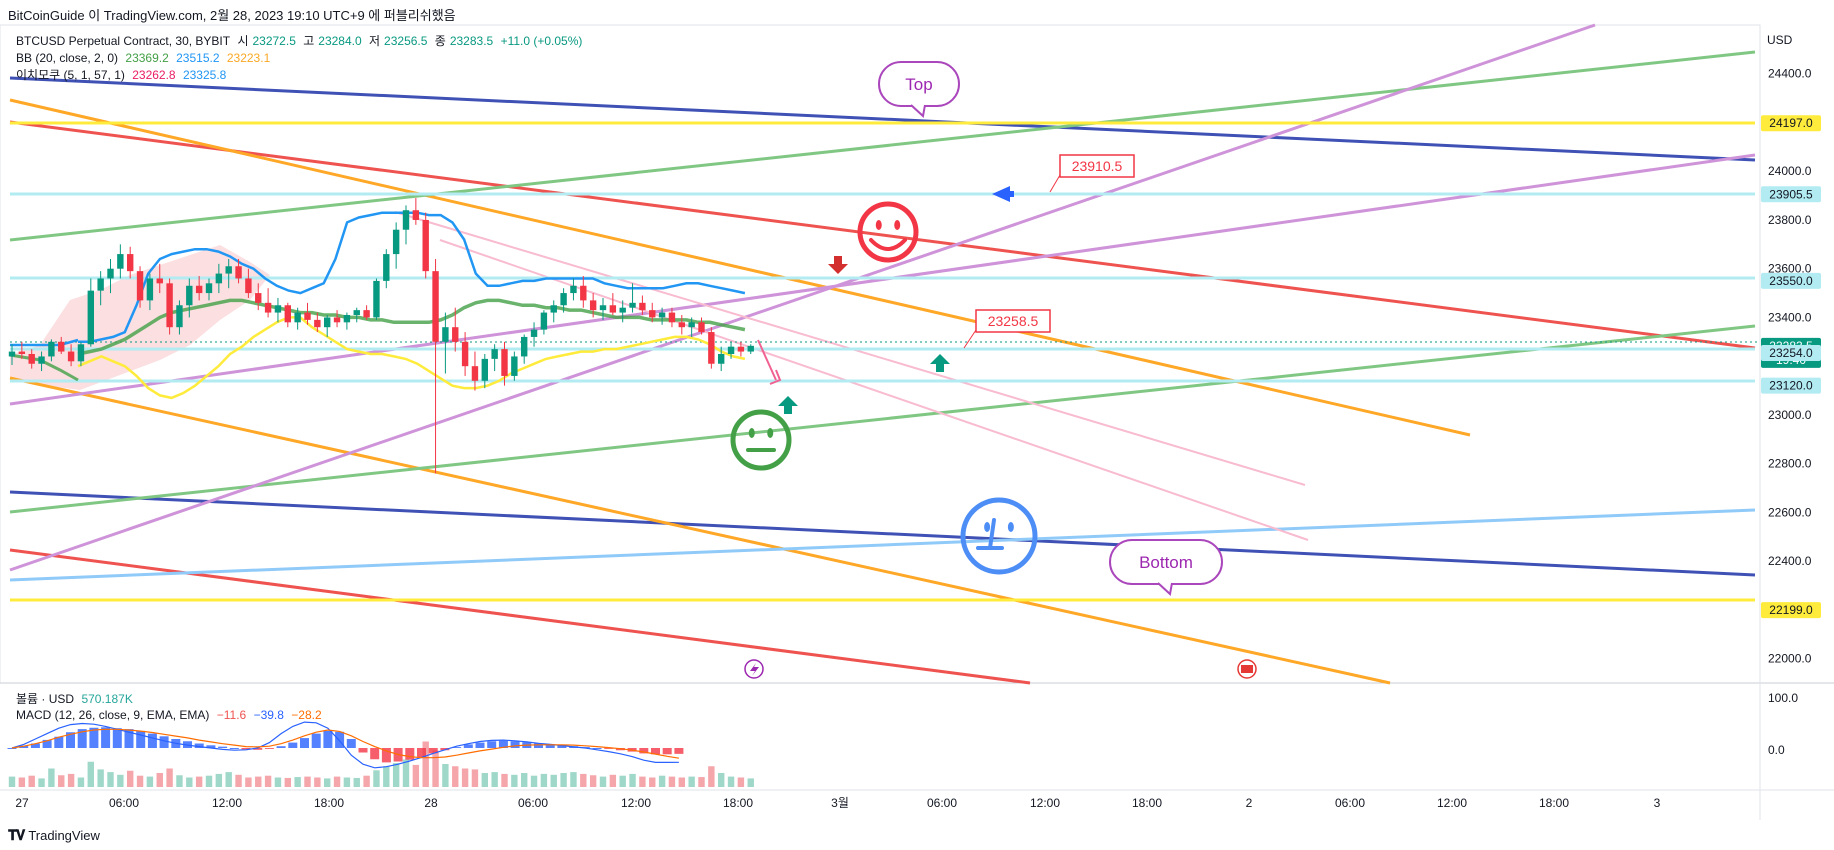  Describe the element at coordinates (840, 803) in the screenshot. I see `time-tick-label: 3월` at that location.